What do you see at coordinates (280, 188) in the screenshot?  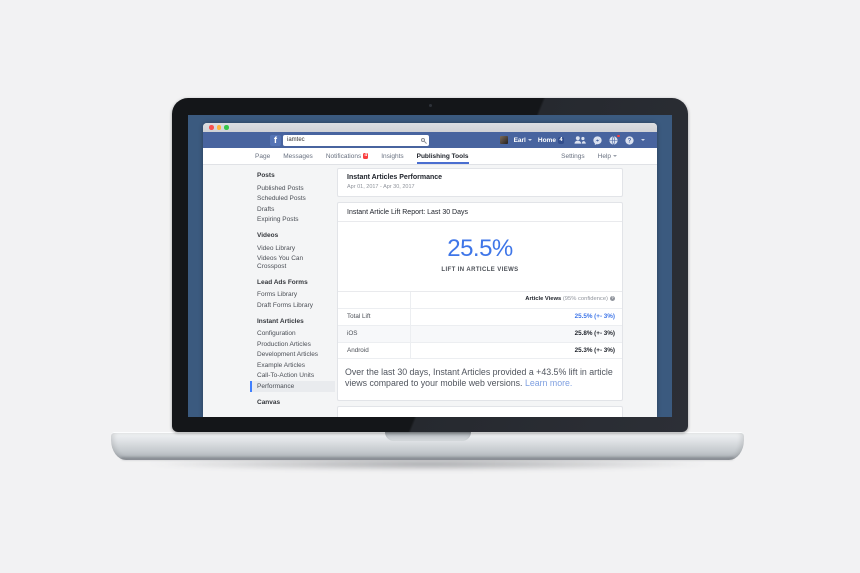 I see `sidebar-item-published-posts: Published Posts` at bounding box center [280, 188].